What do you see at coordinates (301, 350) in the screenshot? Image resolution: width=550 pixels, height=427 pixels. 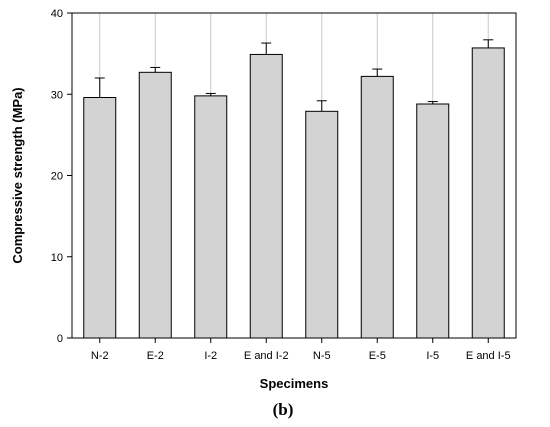 I see `x-axis: N-2 E-2 I-2 E and I-2 N-5 E-5 I-5 E and I-5` at bounding box center [301, 350].